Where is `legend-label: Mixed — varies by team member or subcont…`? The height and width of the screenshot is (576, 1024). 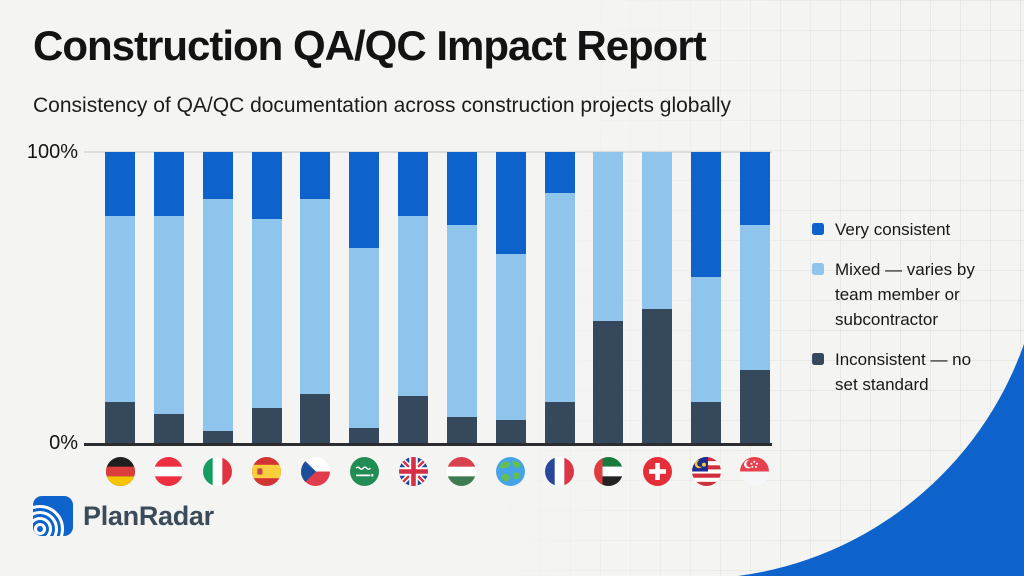
legend-label: Mixed — varies by team member or subcont… is located at coordinates (905, 294).